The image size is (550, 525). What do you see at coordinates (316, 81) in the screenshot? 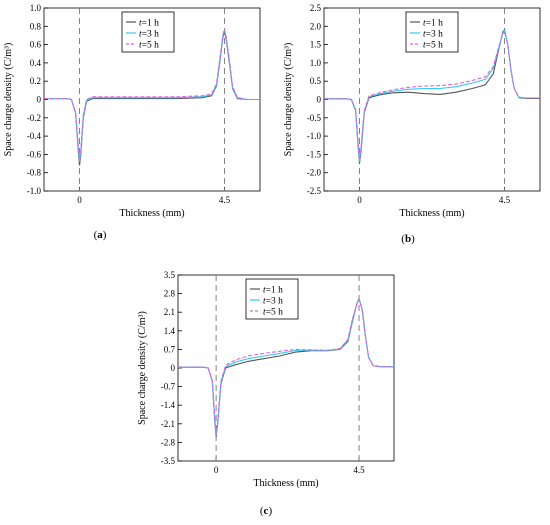
I see `y-tick-label: 0.5` at bounding box center [316, 81].